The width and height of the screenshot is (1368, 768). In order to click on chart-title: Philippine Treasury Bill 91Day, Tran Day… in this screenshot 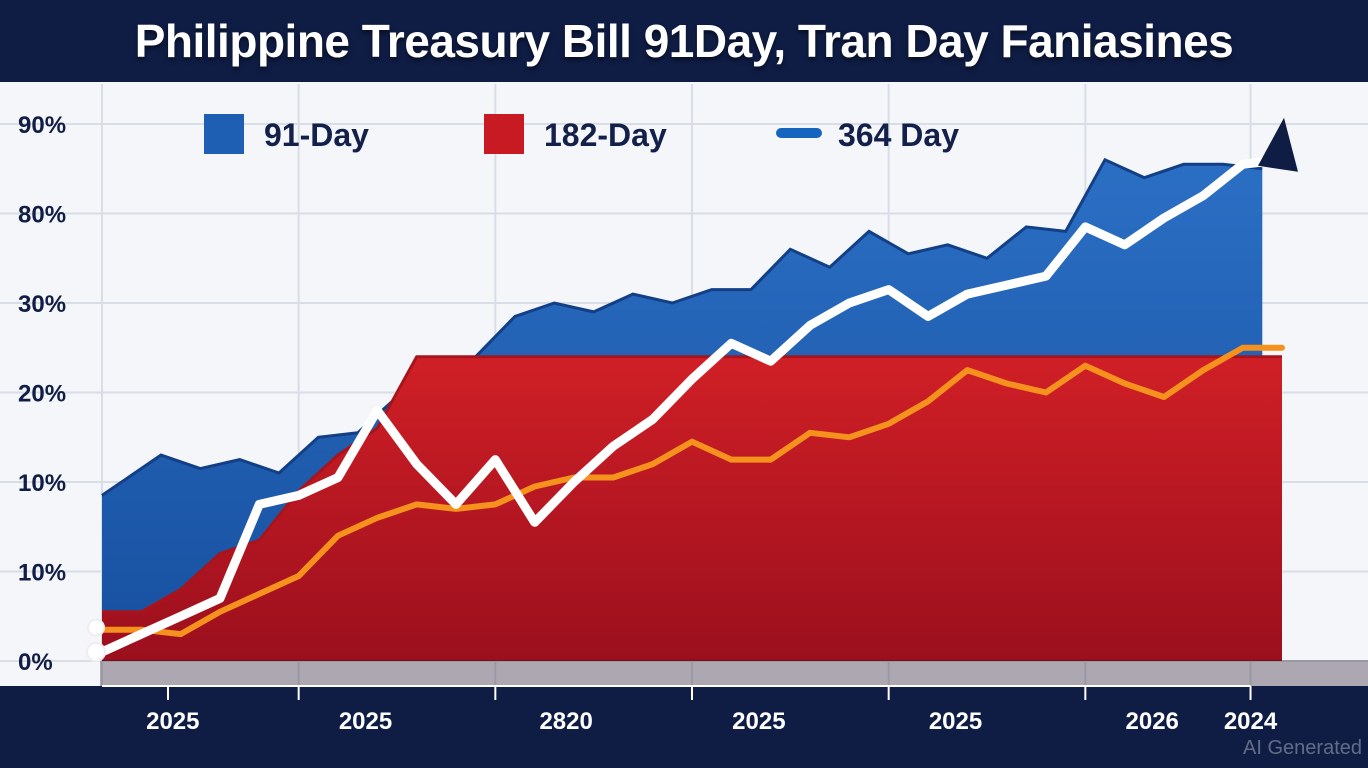, I will do `click(684, 41)`.